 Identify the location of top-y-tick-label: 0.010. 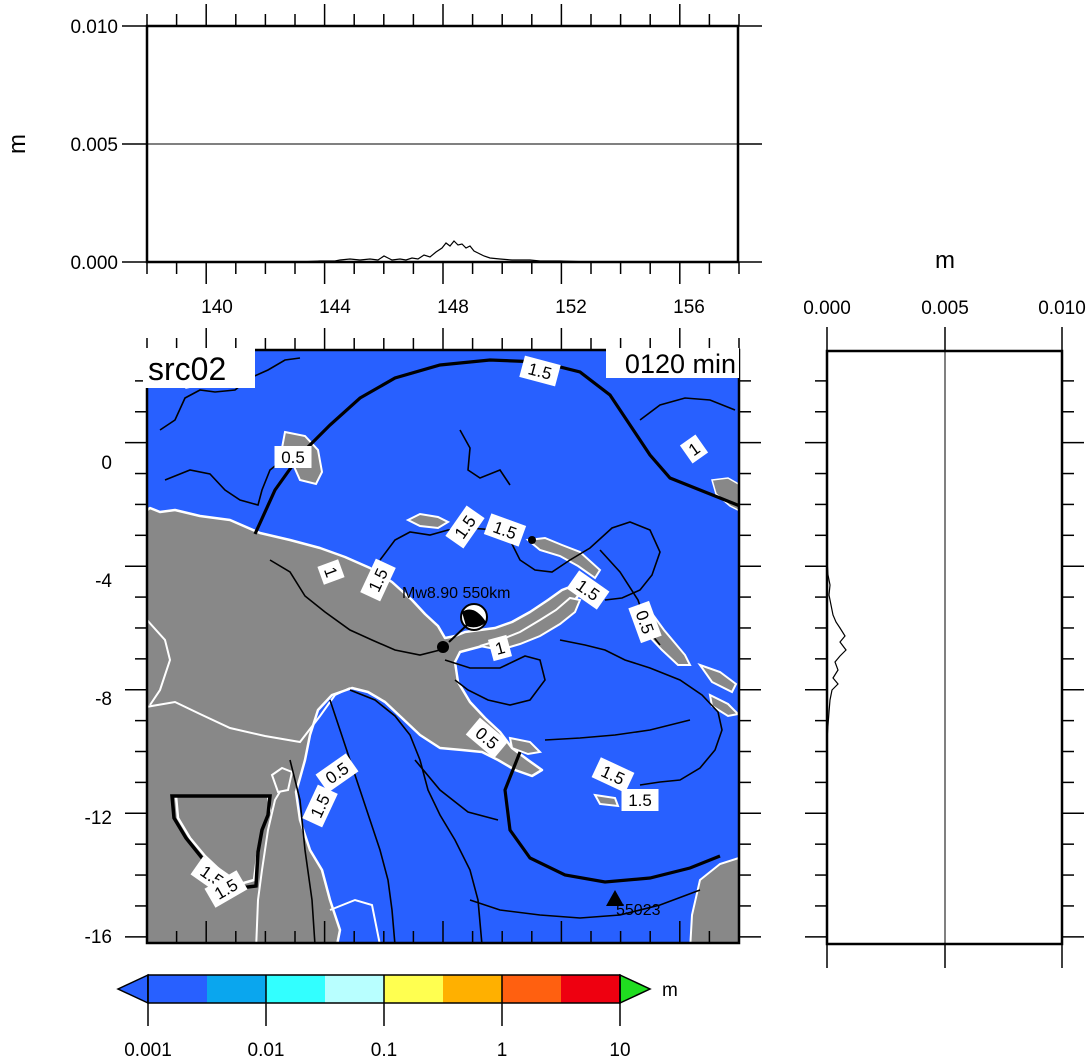
(94, 27).